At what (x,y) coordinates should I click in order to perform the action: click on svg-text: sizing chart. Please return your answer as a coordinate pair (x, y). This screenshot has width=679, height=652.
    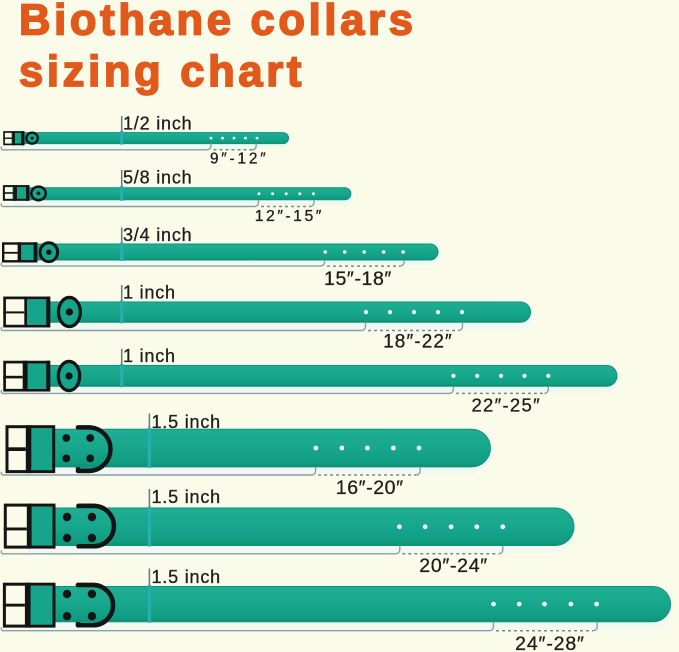
    Looking at the image, I should click on (162, 72).